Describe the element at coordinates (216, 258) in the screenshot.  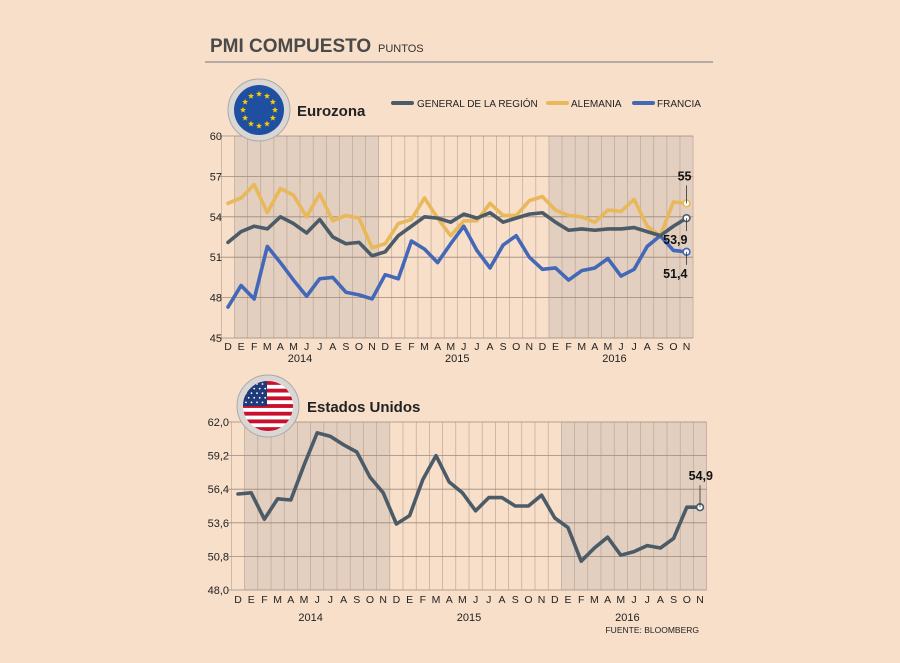
I see `eurozona-y-tick-label: 51` at that location.